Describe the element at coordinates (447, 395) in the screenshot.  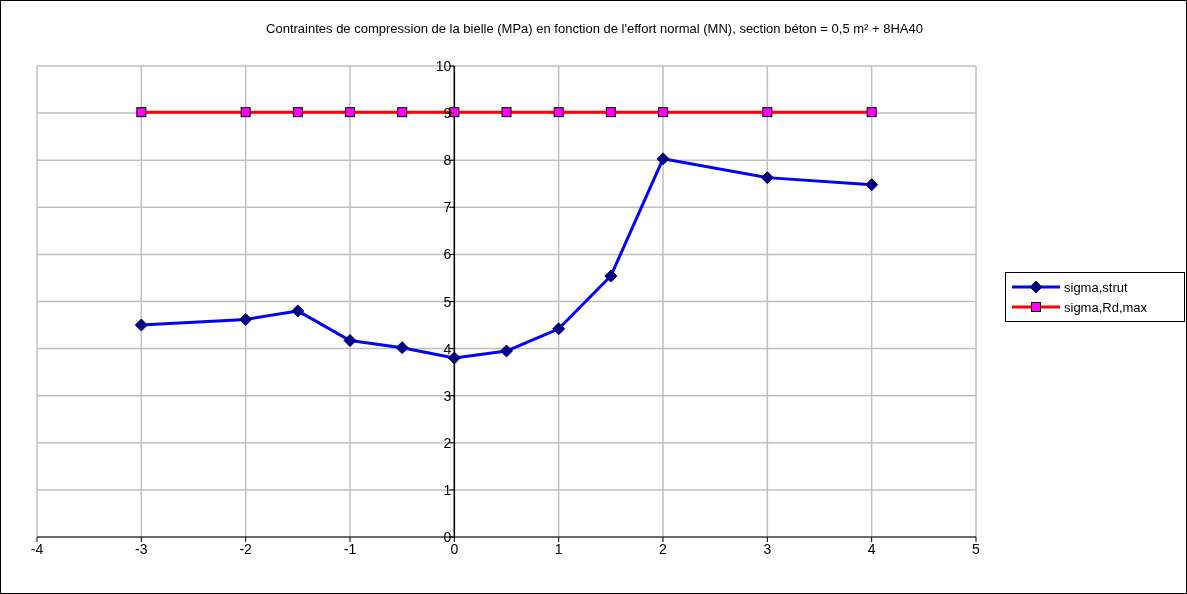
I see `y-tick-label: 3` at that location.